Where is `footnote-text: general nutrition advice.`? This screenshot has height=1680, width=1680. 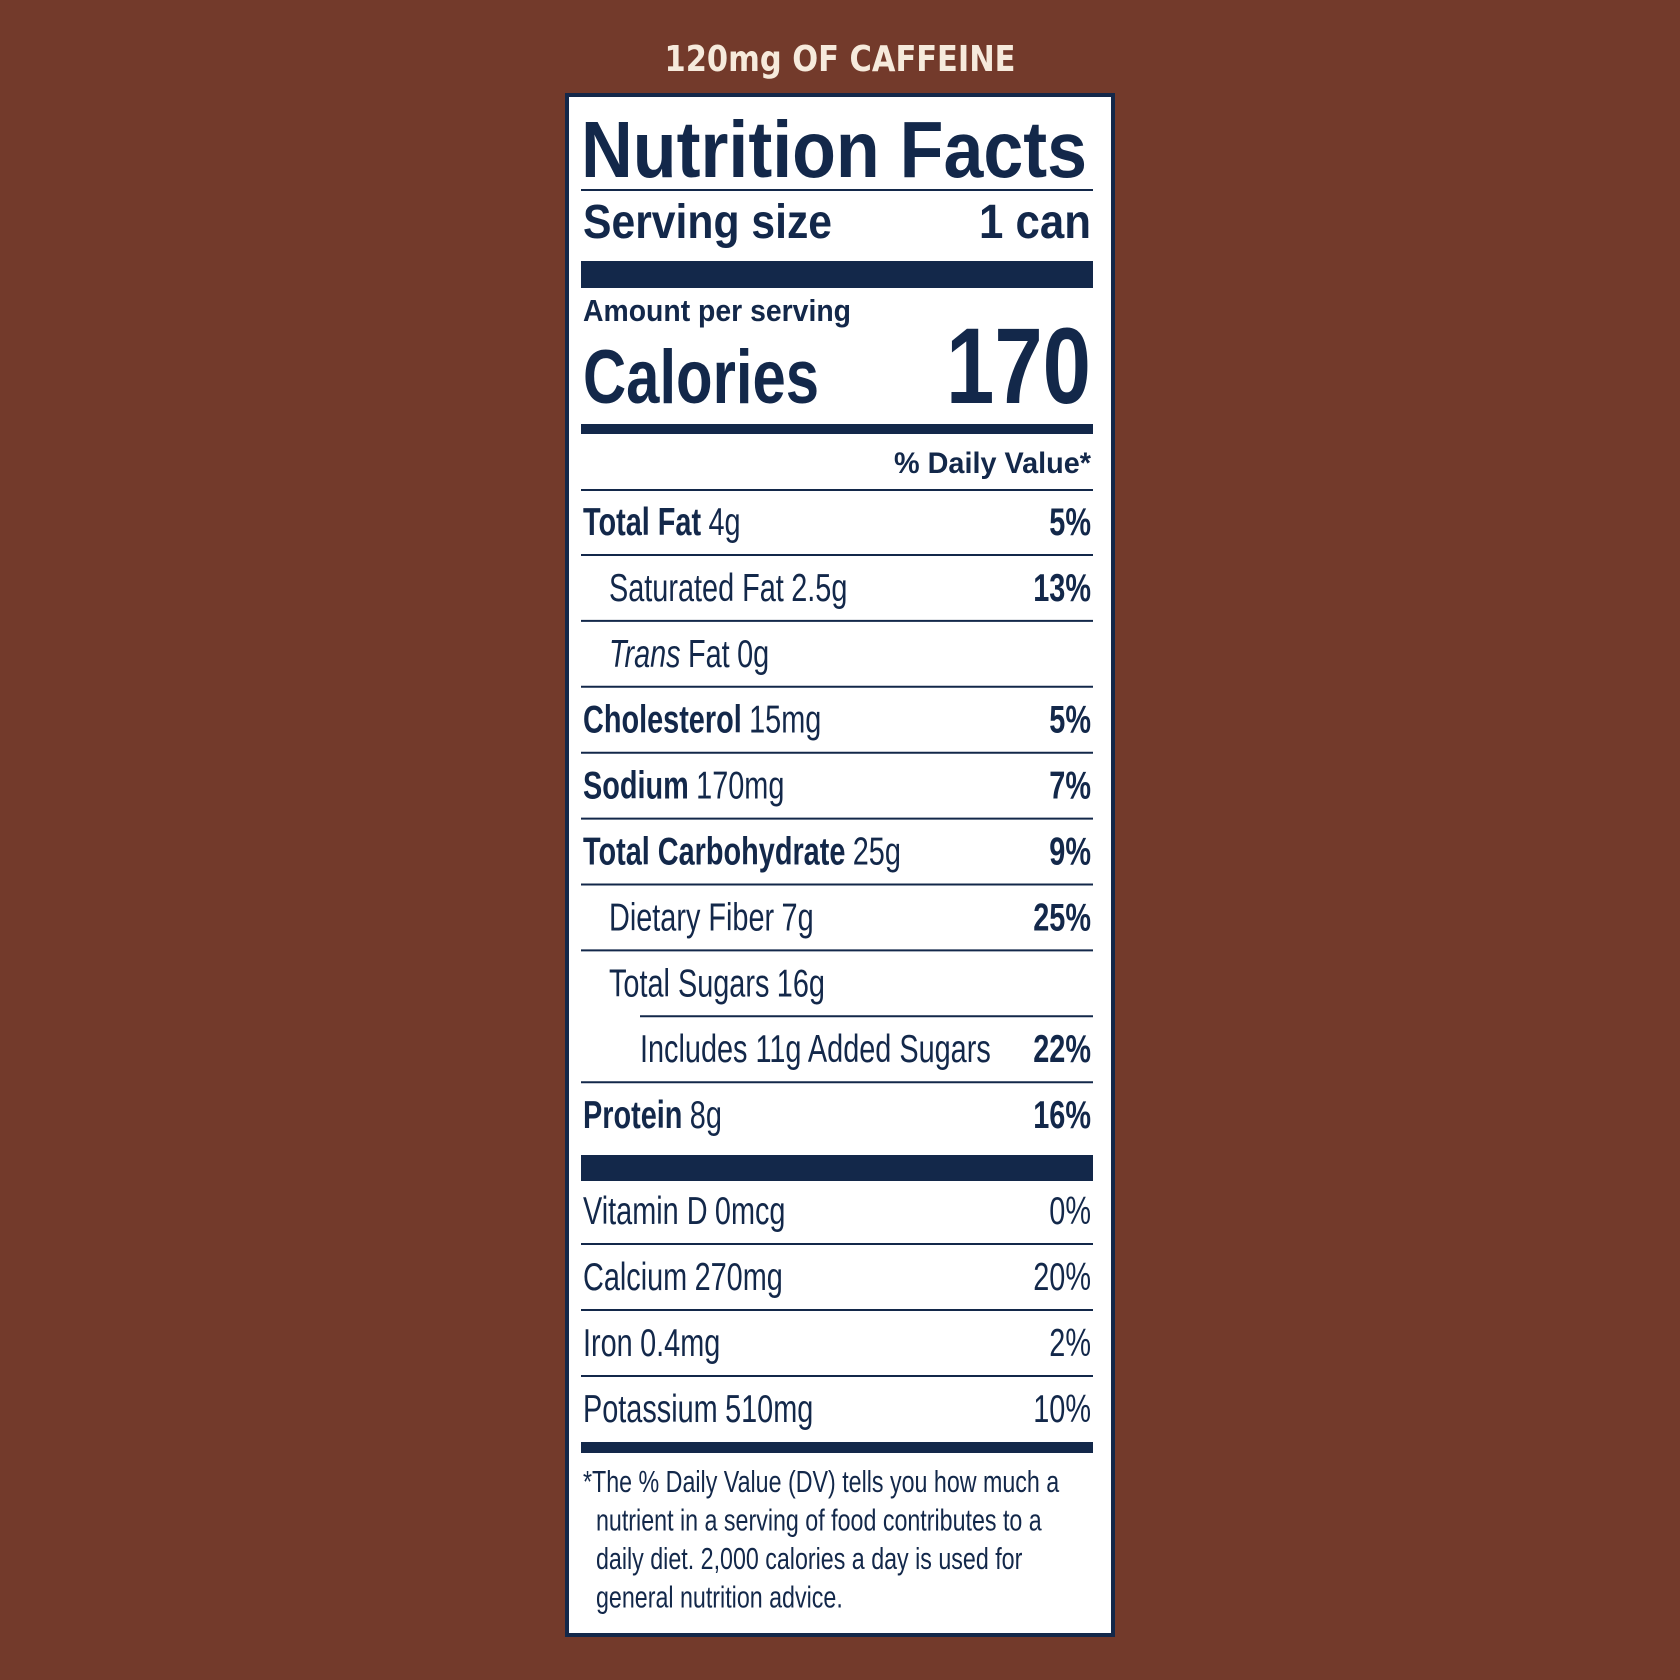
footnote-text: general nutrition advice. is located at coordinates (719, 1596).